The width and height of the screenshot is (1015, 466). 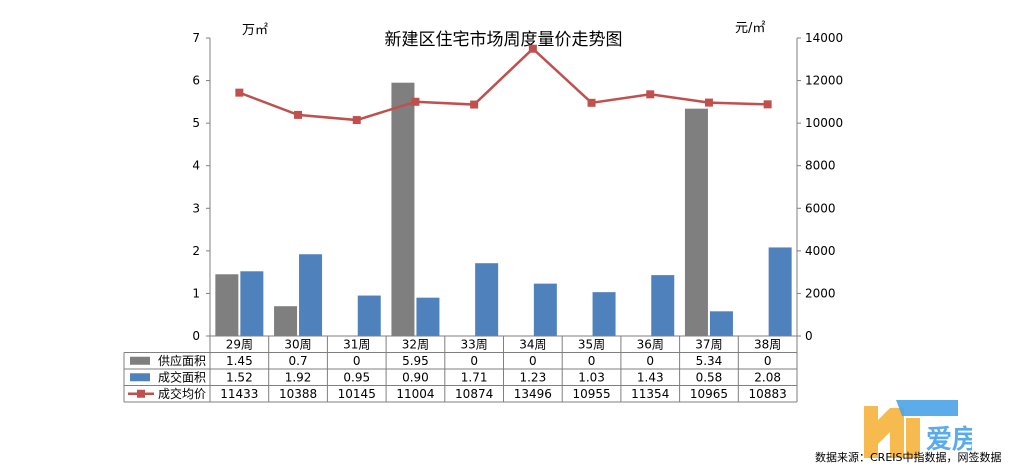 What do you see at coordinates (949, 440) in the screenshot?
I see `svg-text: 爱房` at bounding box center [949, 440].